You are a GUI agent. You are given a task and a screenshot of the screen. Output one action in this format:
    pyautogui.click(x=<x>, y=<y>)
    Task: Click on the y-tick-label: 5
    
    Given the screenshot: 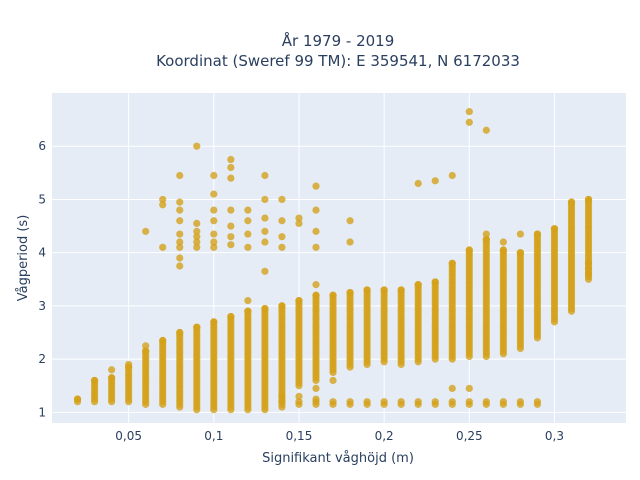 What is the action you would take?
    pyautogui.click(x=42, y=199)
    